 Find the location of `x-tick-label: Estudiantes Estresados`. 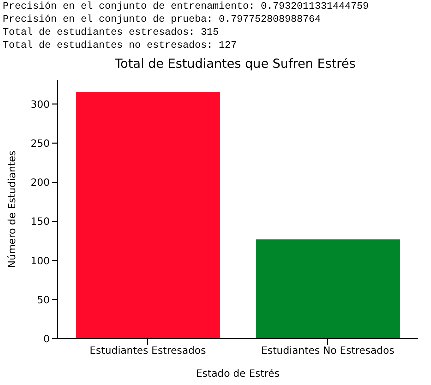

x-tick-label: Estudiantes Estresados is located at coordinates (148, 352).